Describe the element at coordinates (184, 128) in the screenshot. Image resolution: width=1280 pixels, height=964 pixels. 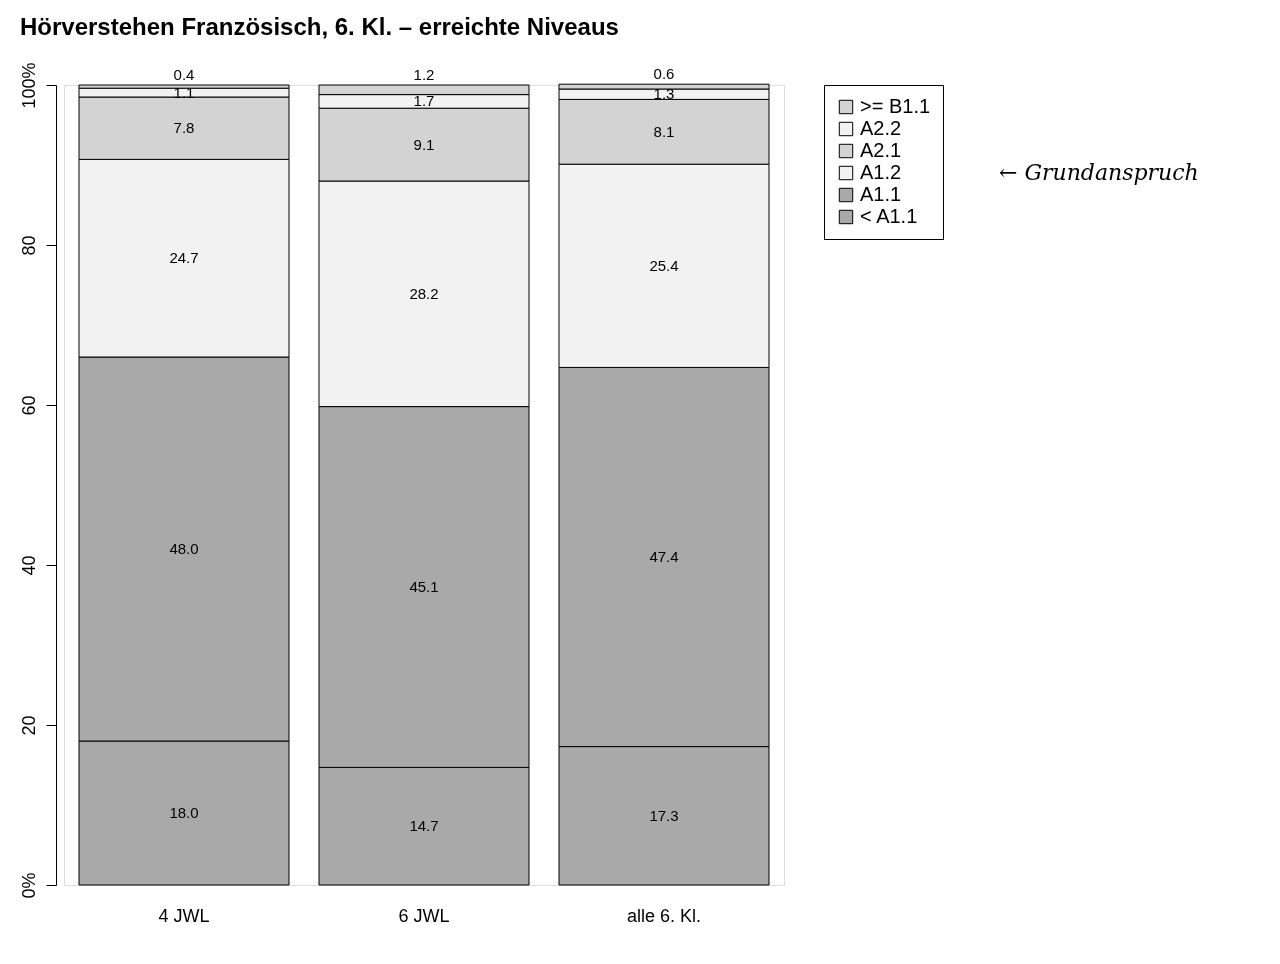
I see `data-label: 7.8` at that location.